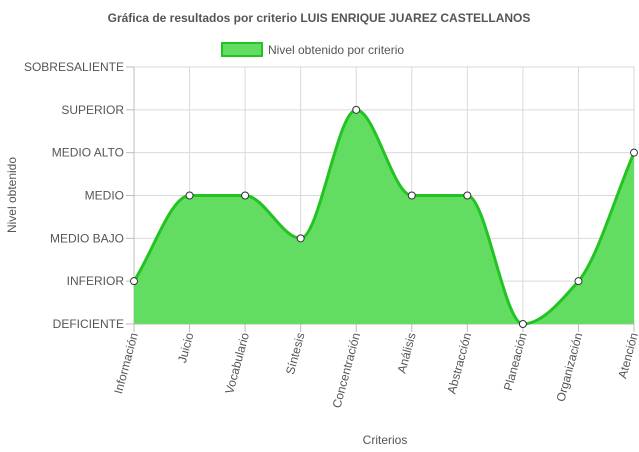 The height and width of the screenshot is (452, 639). What do you see at coordinates (242, 49) in the screenshot?
I see `legend-swatch` at bounding box center [242, 49].